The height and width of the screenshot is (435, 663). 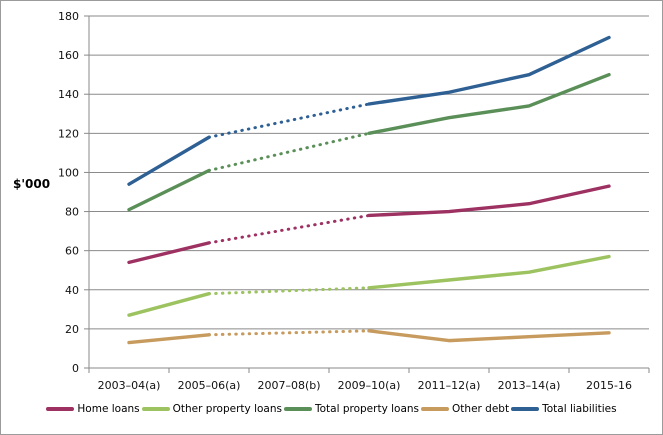 I want to click on legend-item-home-loans: Home loans, so click(x=93, y=409).